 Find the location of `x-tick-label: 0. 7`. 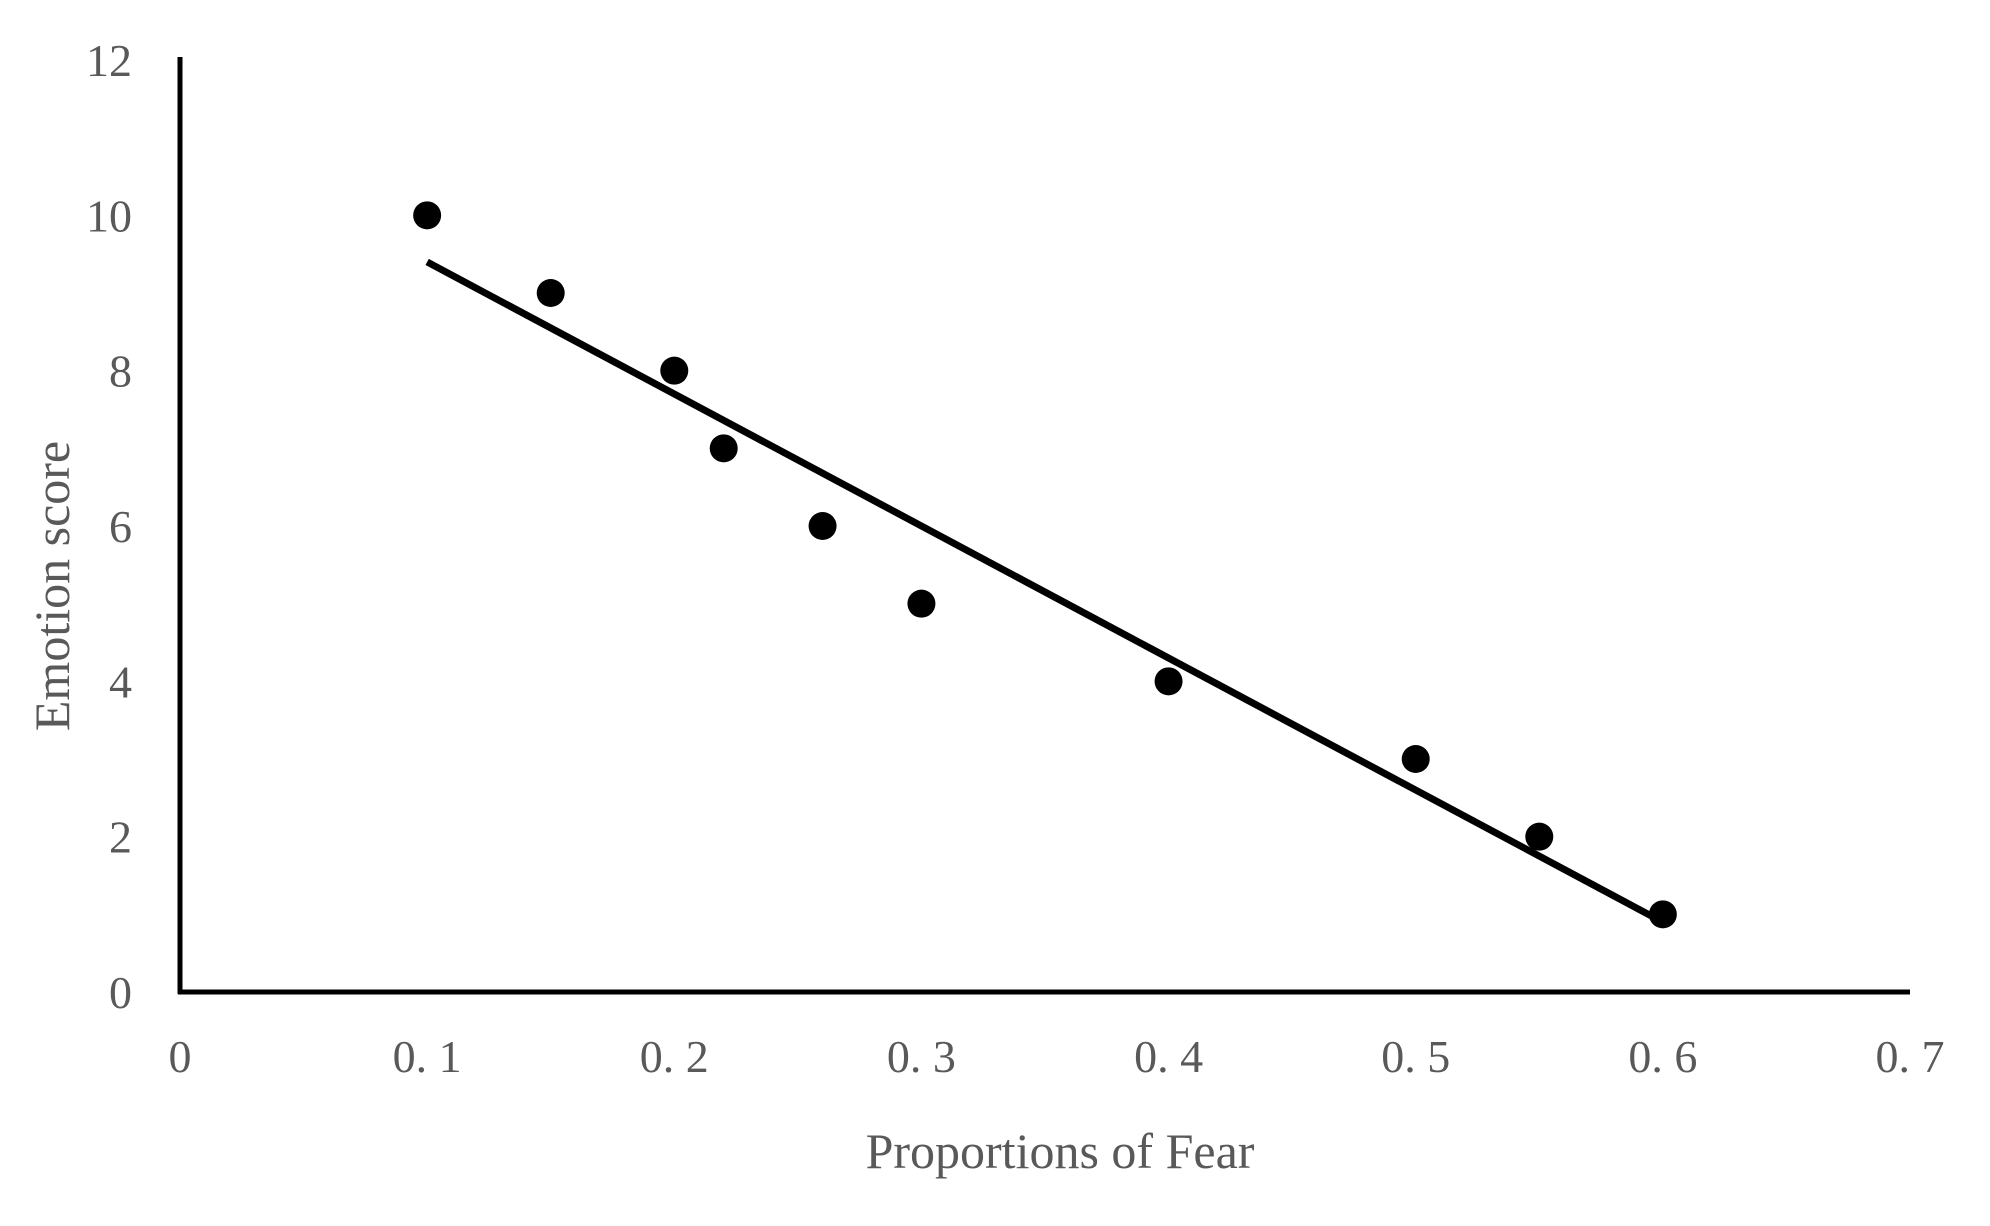

x-tick-label: 0. 7 is located at coordinates (1910, 1056).